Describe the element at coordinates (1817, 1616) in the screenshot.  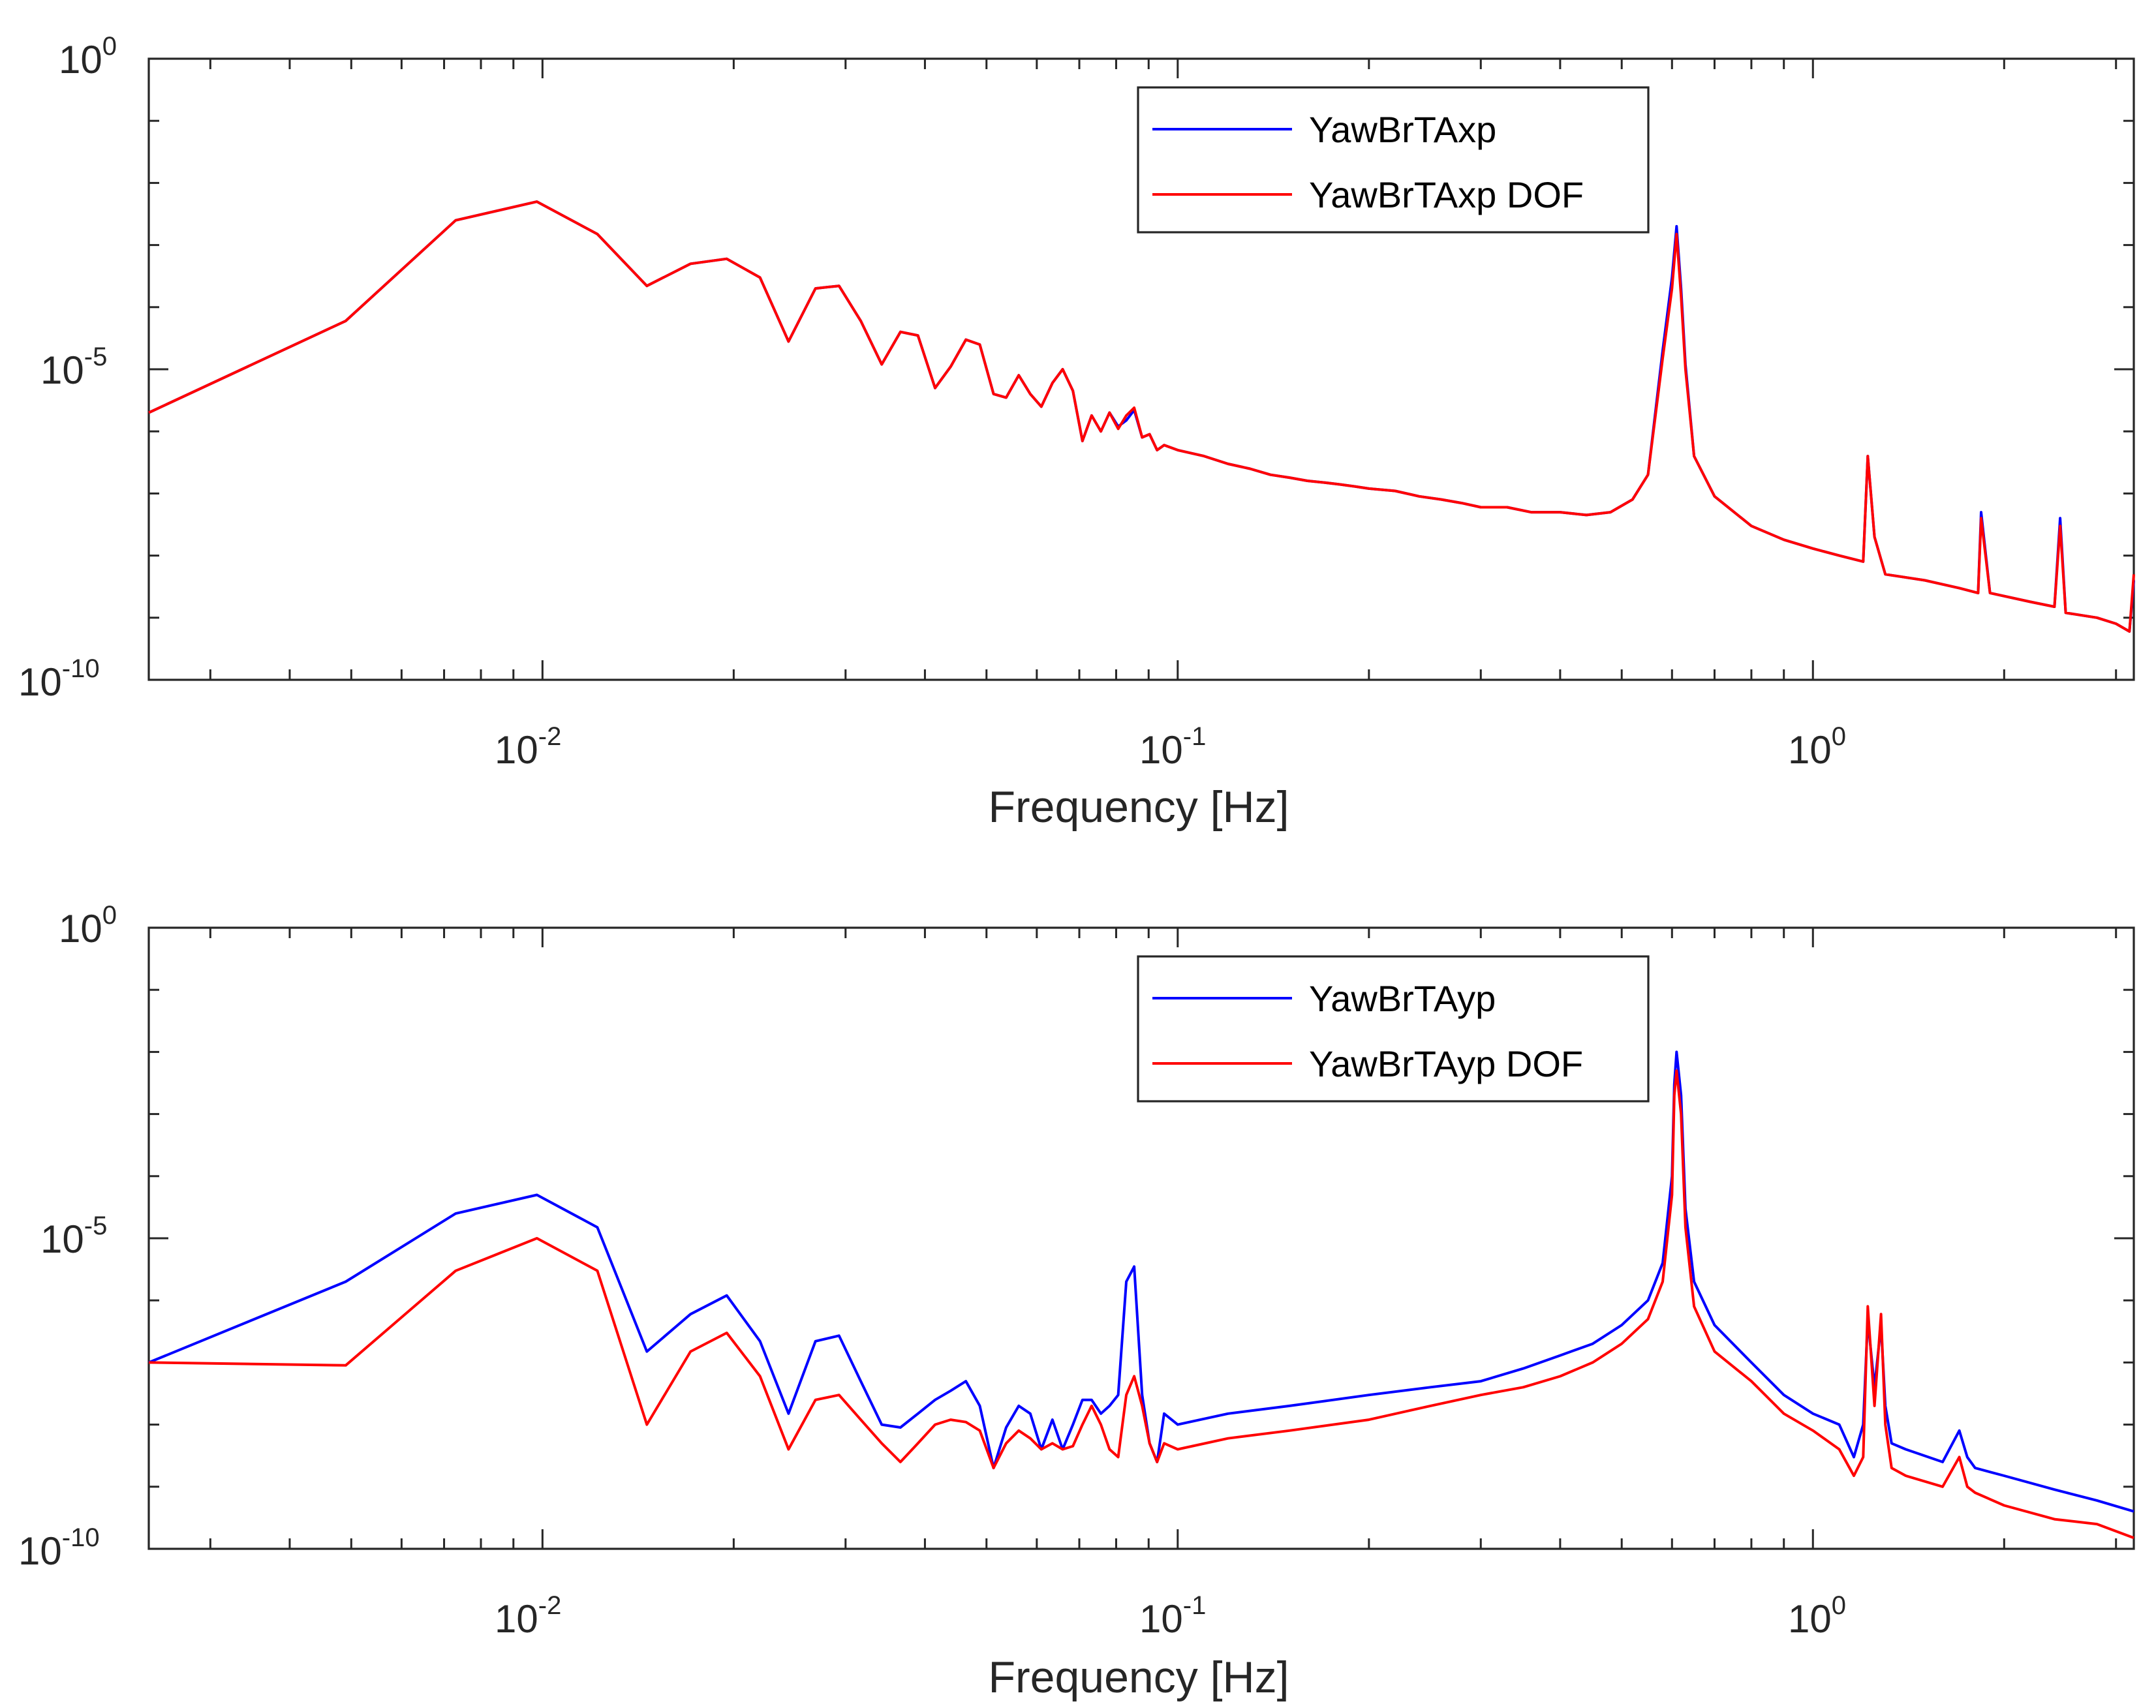
I see `bottom-xtick-label-2: 10⁰` at that location.